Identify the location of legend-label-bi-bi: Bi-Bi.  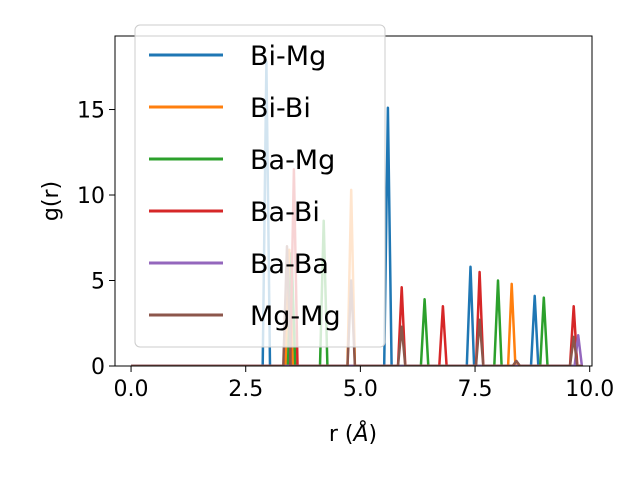
(280, 108).